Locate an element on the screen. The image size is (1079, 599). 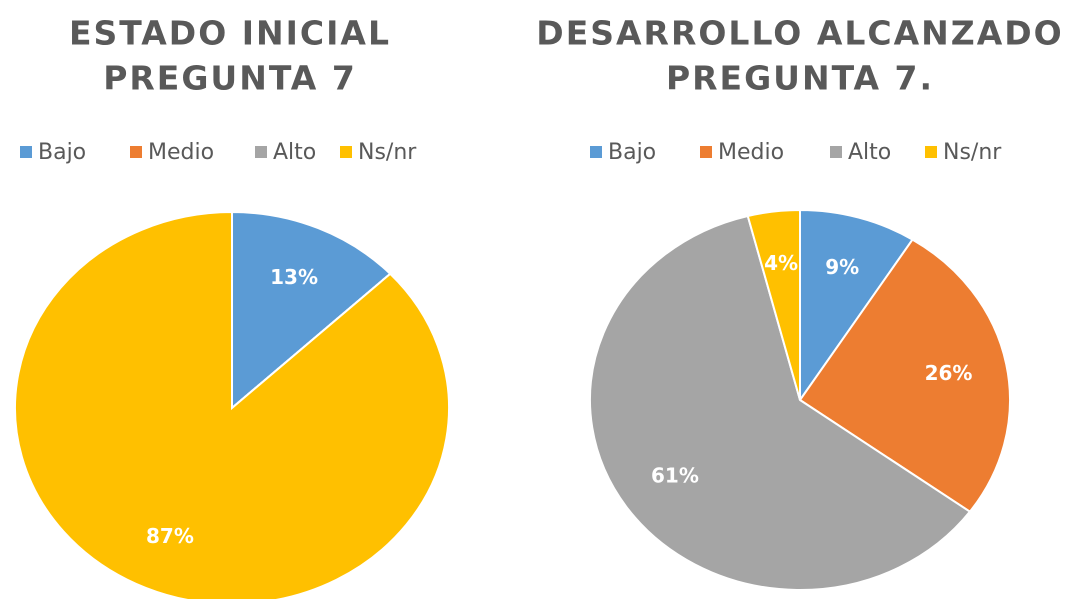
chart-title: DESARROLLO ALCANZADO is located at coordinates (799, 33).